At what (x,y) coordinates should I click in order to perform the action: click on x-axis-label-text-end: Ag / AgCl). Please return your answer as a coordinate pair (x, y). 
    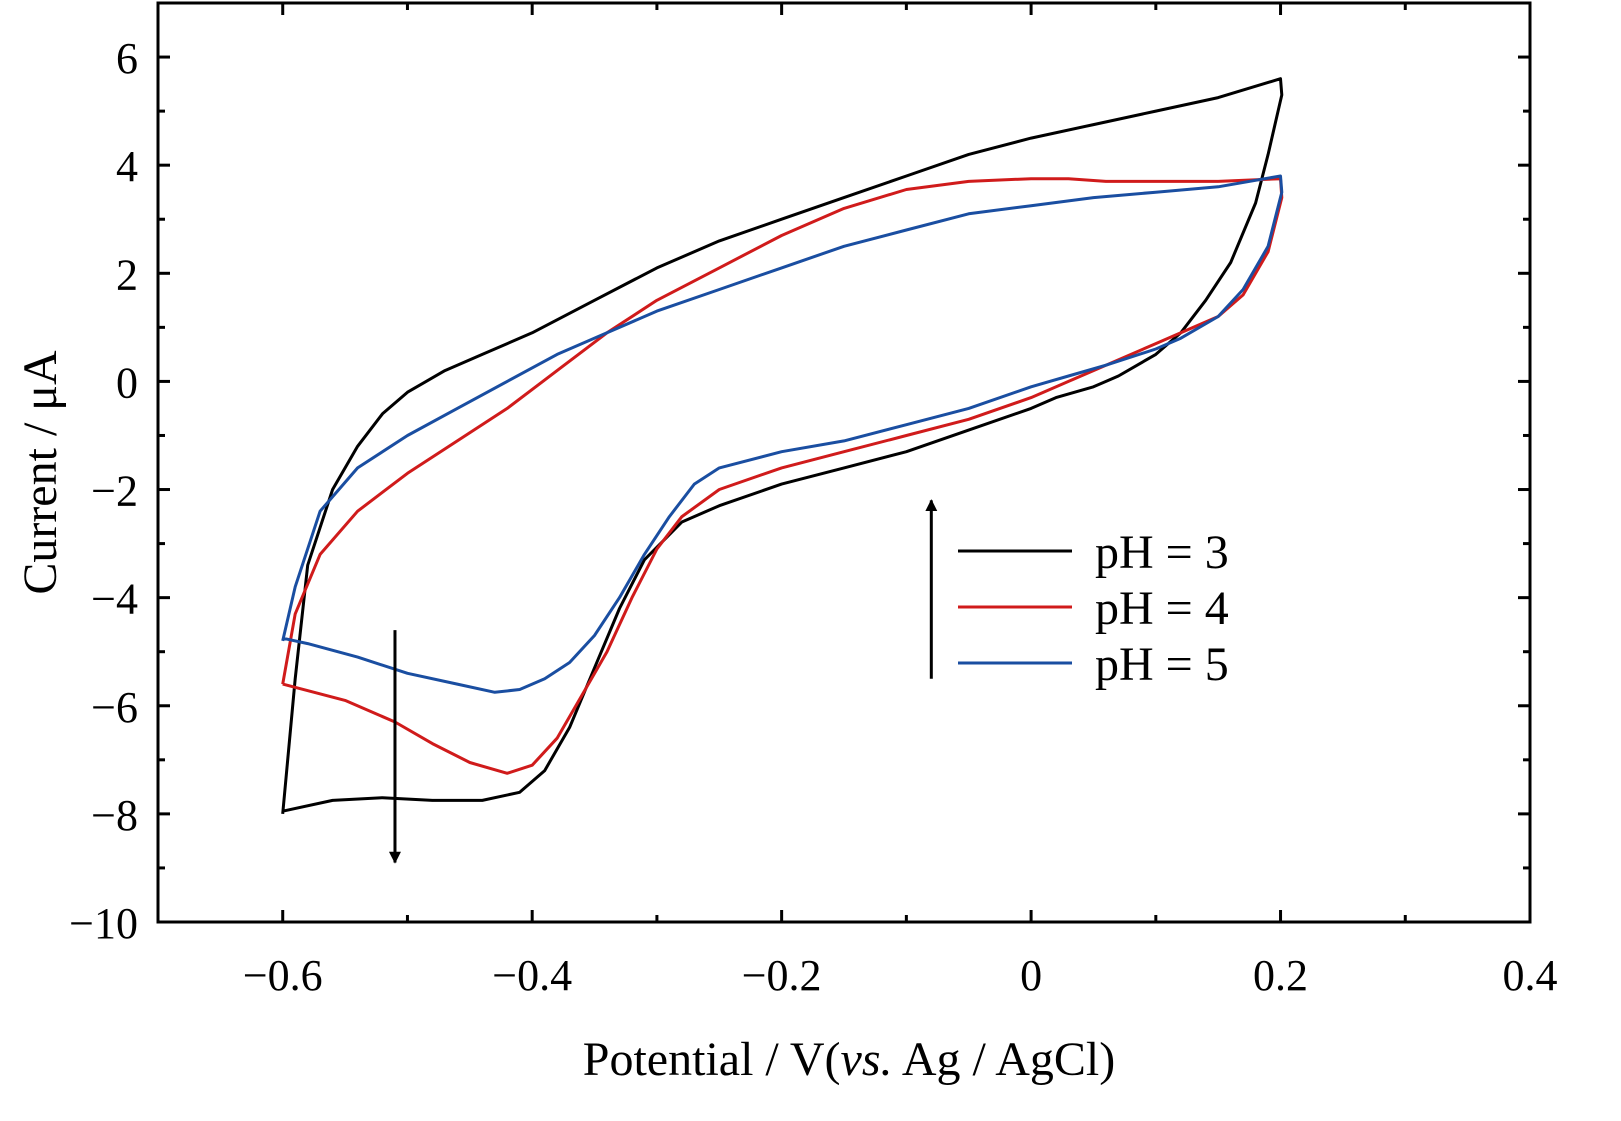
    Looking at the image, I should click on (1004, 1059).